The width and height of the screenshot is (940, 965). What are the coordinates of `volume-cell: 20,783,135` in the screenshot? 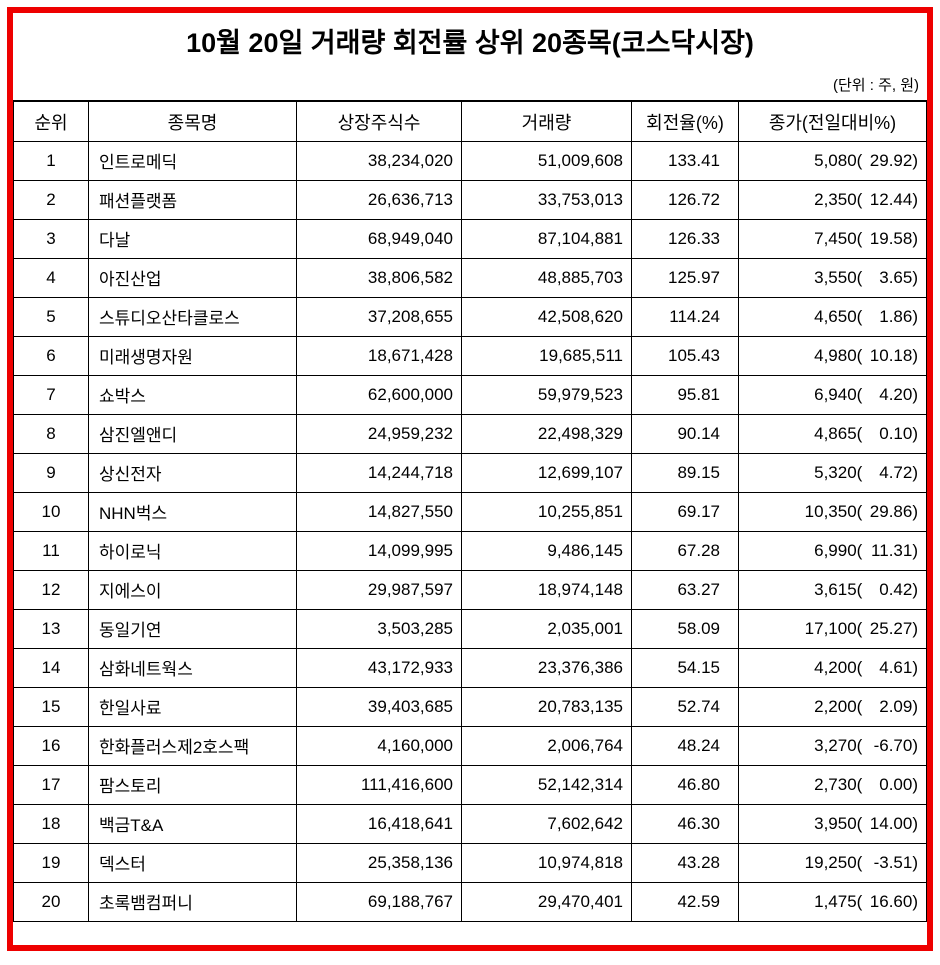 It's located at (546, 706).